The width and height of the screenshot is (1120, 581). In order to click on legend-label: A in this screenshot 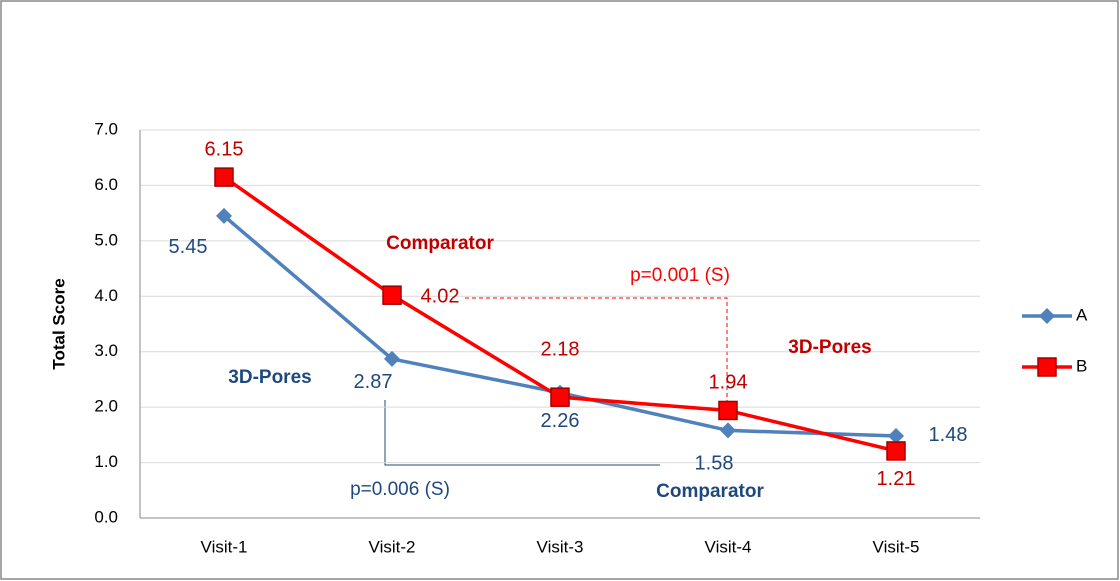, I will do `click(1082, 314)`.